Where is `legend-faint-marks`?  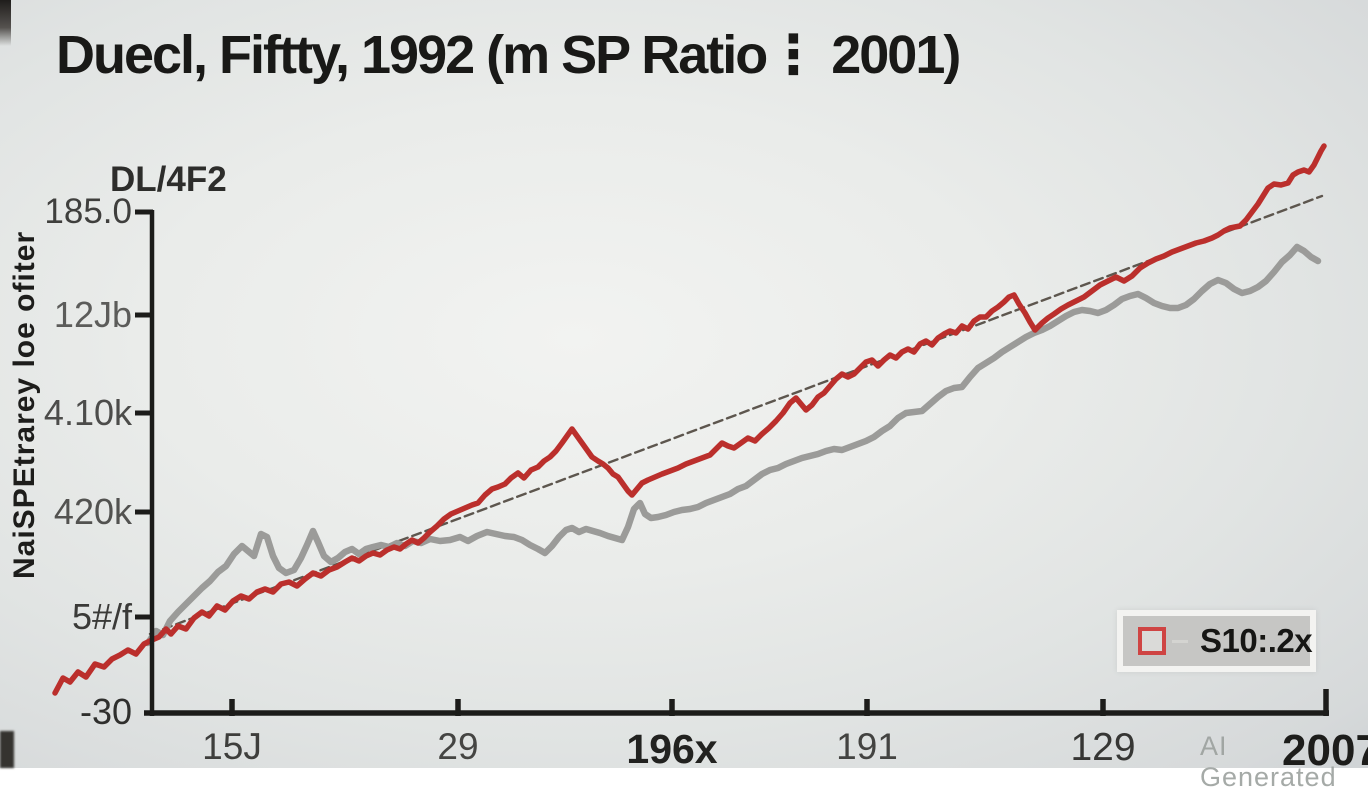
legend-faint-marks is located at coordinates (1180, 641).